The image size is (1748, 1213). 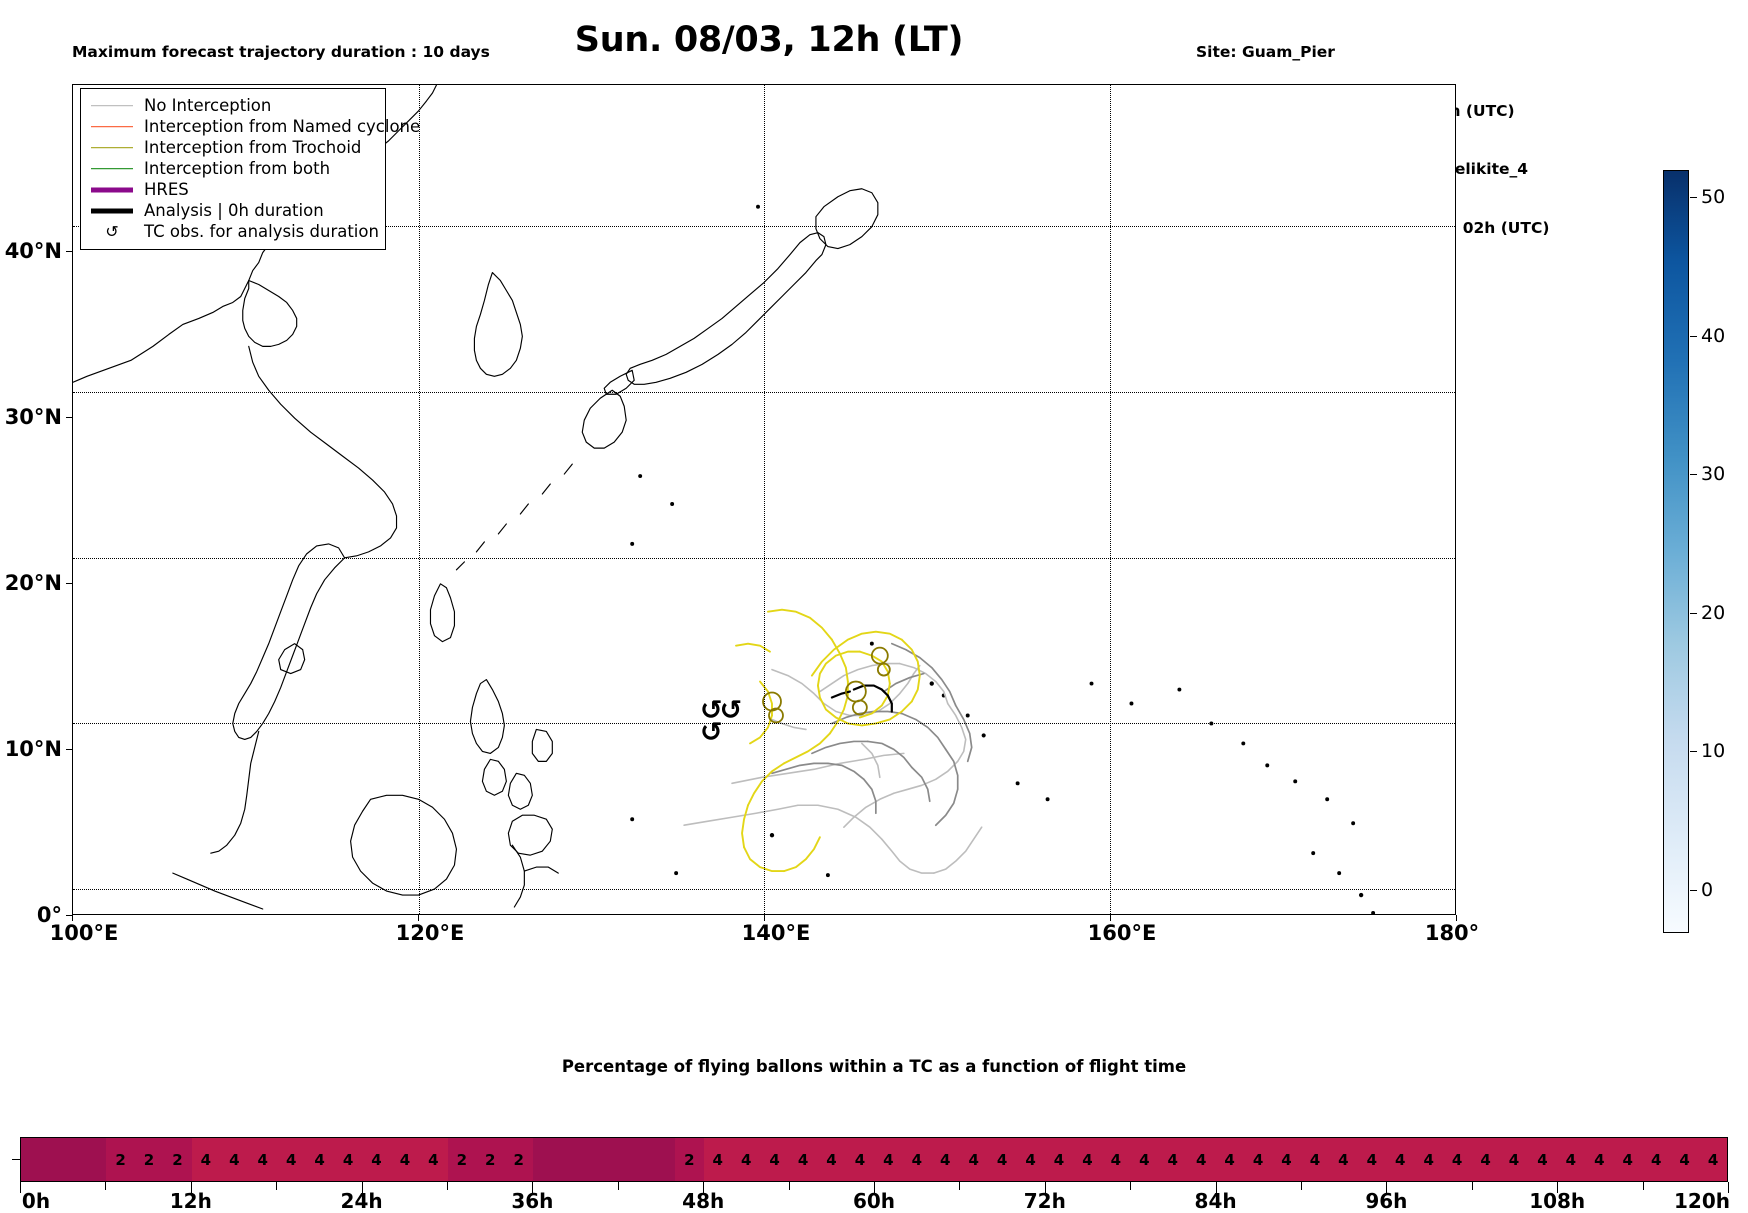 What do you see at coordinates (711, 710) in the screenshot?
I see `tc-obs-marker-0: ↺` at bounding box center [711, 710].